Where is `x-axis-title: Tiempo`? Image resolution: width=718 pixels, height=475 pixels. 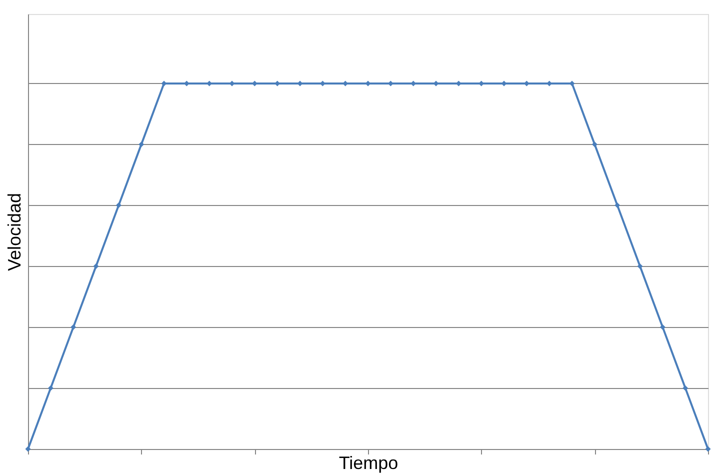
x-axis-title: Tiempo is located at coordinates (368, 463).